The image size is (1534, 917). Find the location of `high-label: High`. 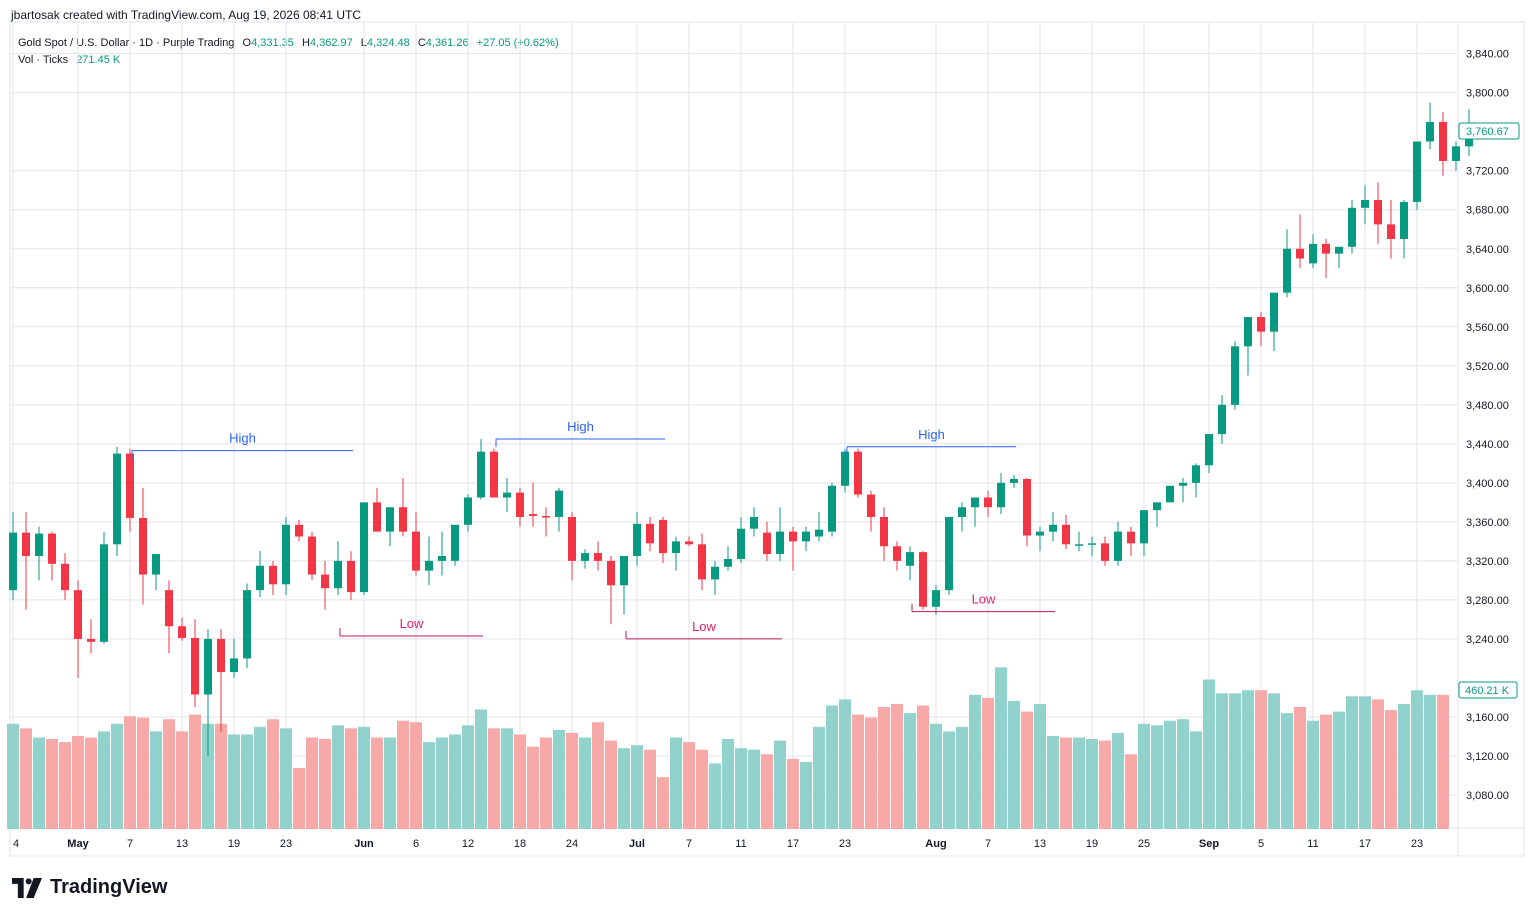

high-label: High is located at coordinates (931, 434).